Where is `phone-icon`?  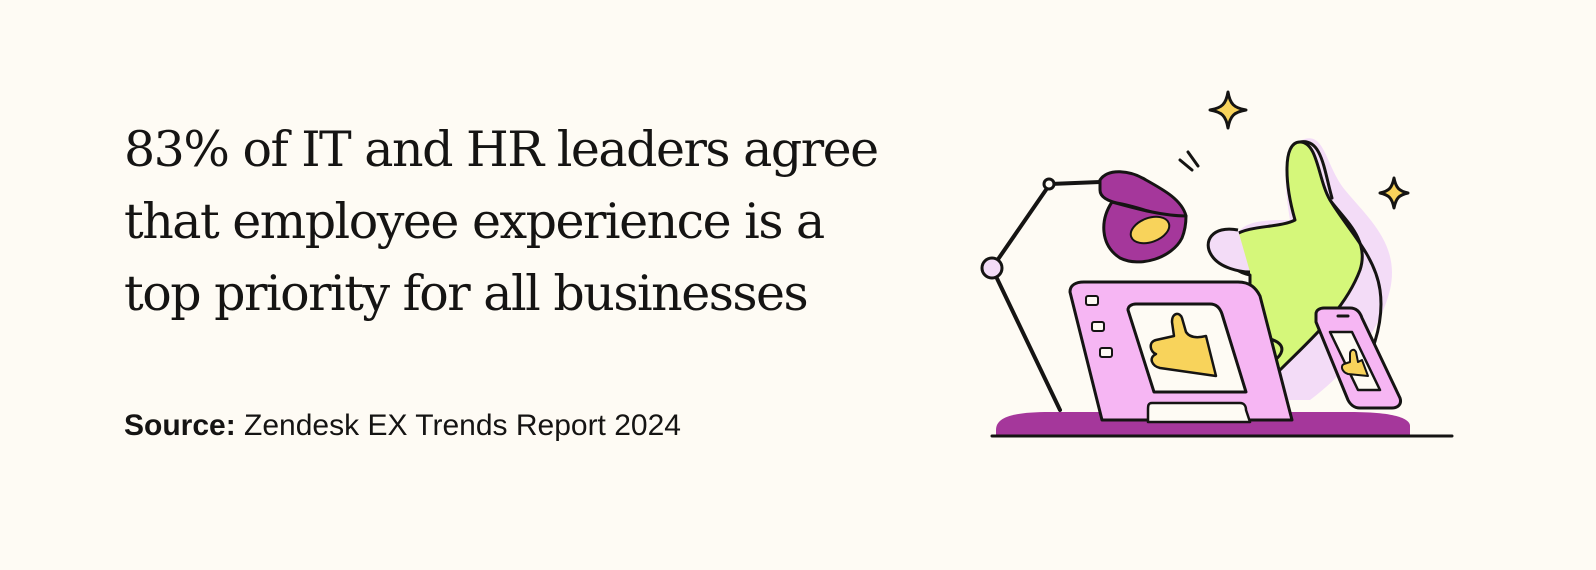
phone-icon is located at coordinates (1358, 358).